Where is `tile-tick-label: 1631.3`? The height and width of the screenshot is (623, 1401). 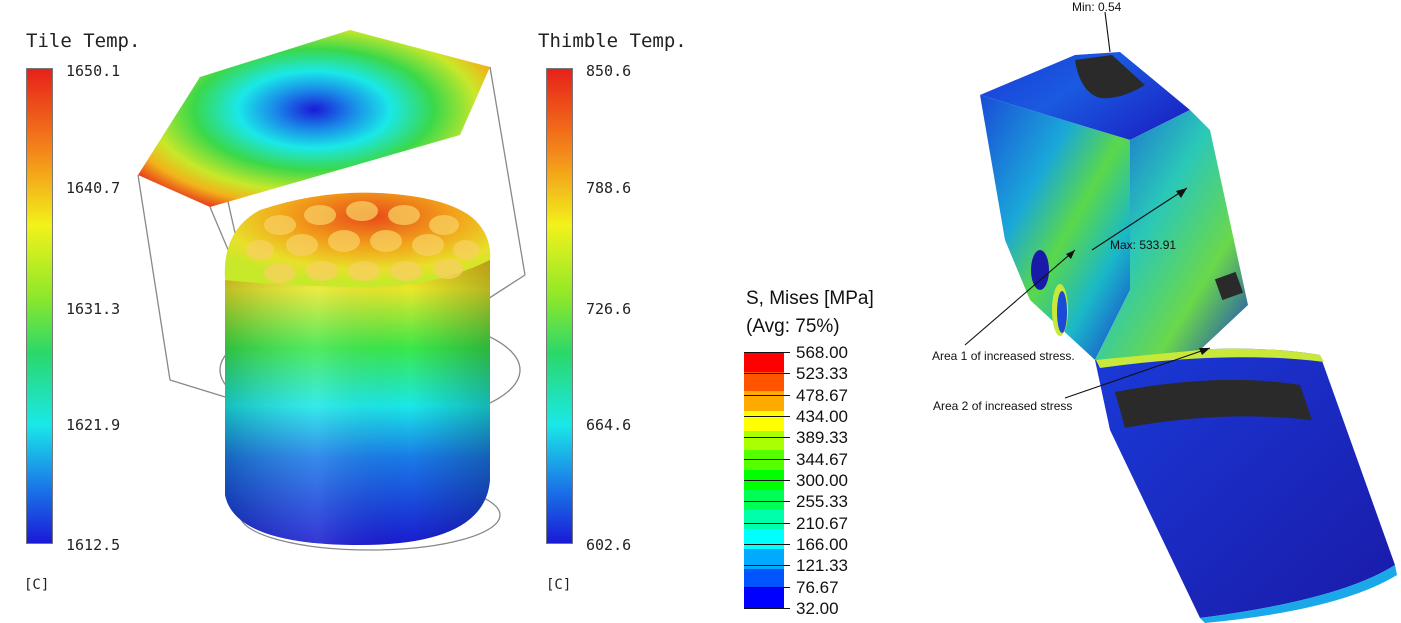 tile-tick-label: 1631.3 is located at coordinates (93, 309).